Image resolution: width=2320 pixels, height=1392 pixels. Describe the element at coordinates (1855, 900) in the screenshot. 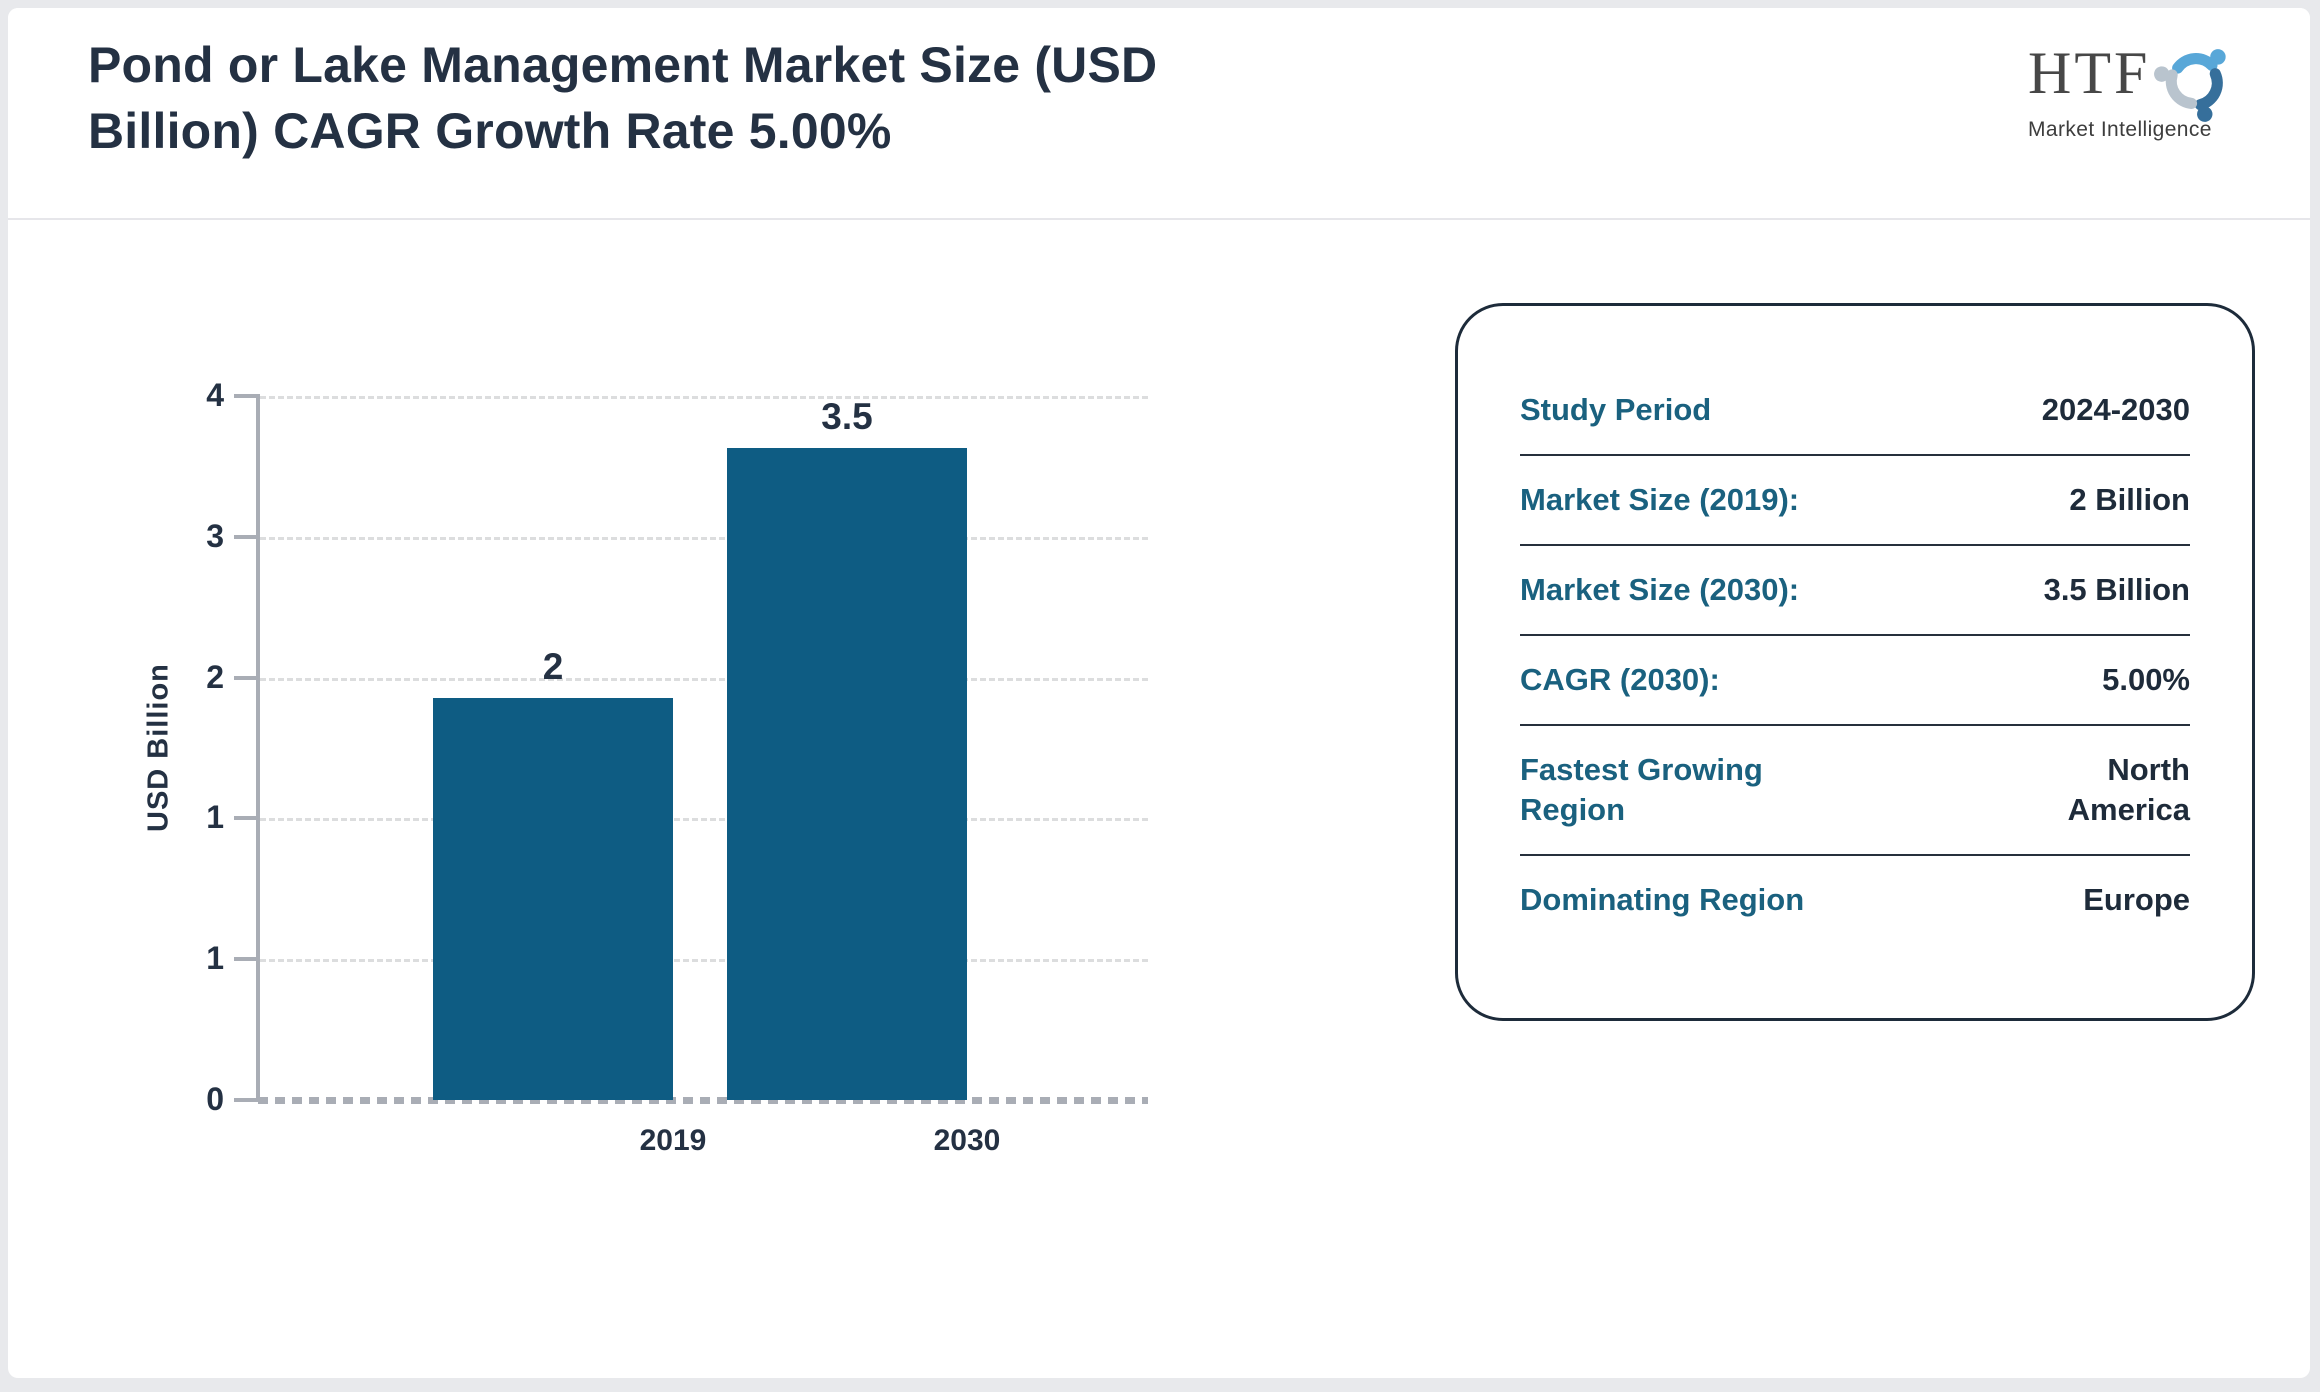

I see `info-row-dominating-region: Dominating Region Europe` at that location.